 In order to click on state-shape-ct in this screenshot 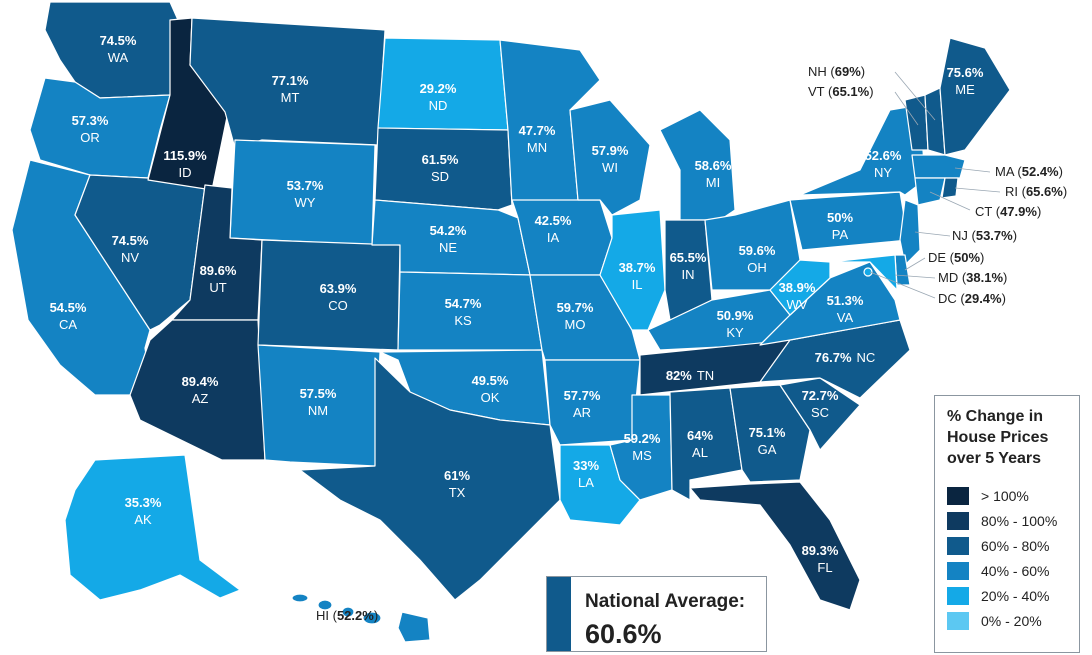, I will do `click(930, 191)`.